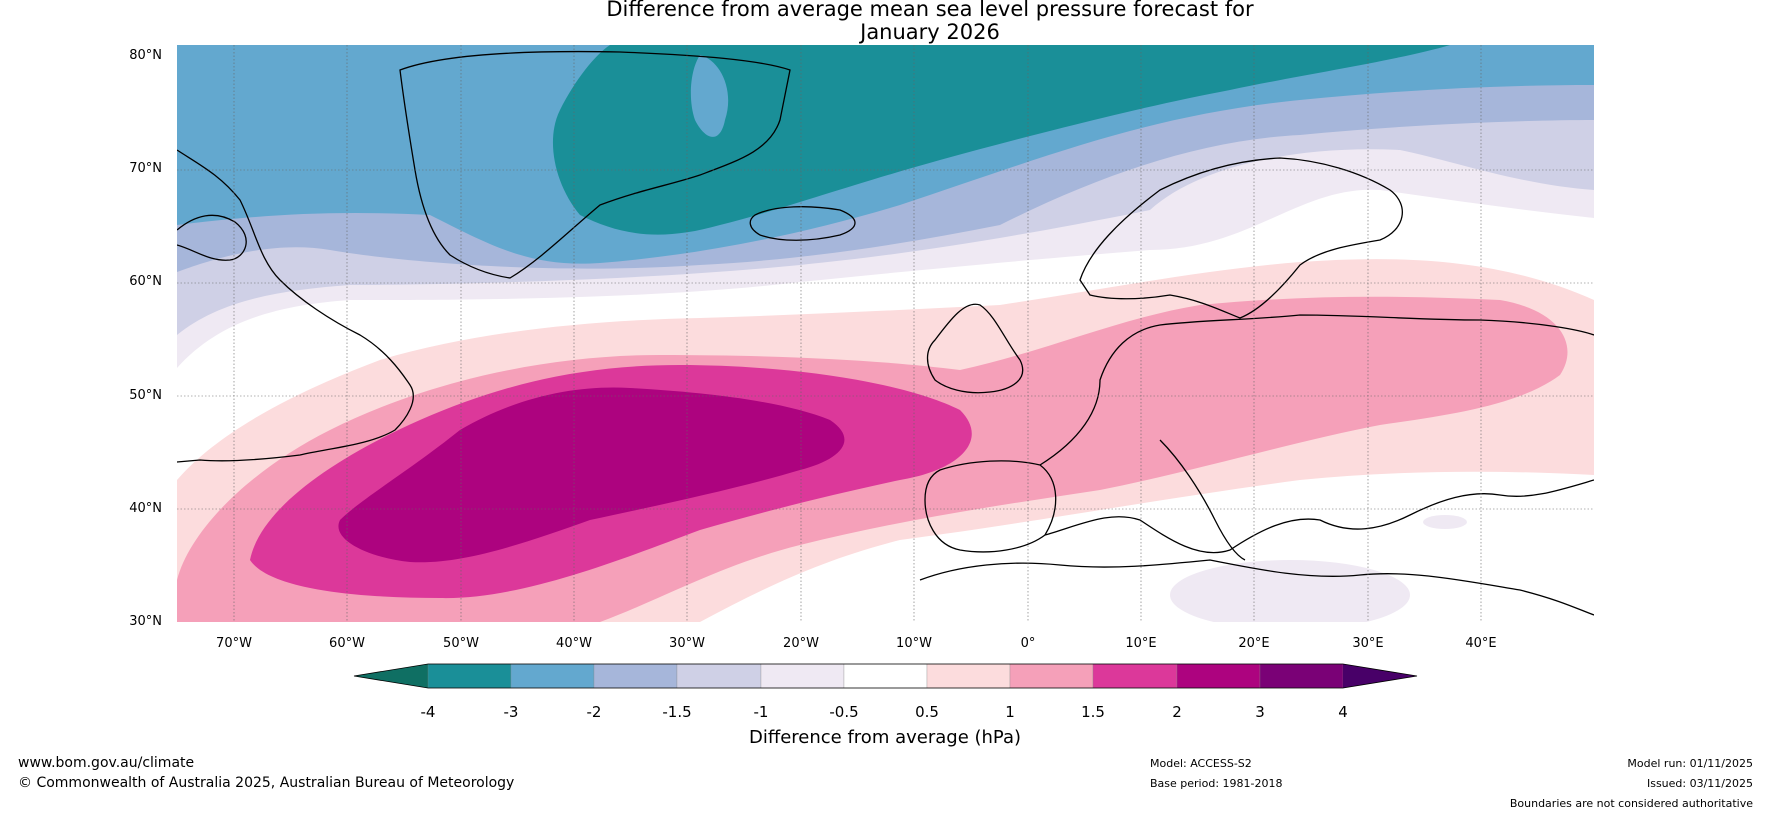 This screenshot has height=816, width=1770. I want to click on lon-label: 10°W, so click(914, 643).